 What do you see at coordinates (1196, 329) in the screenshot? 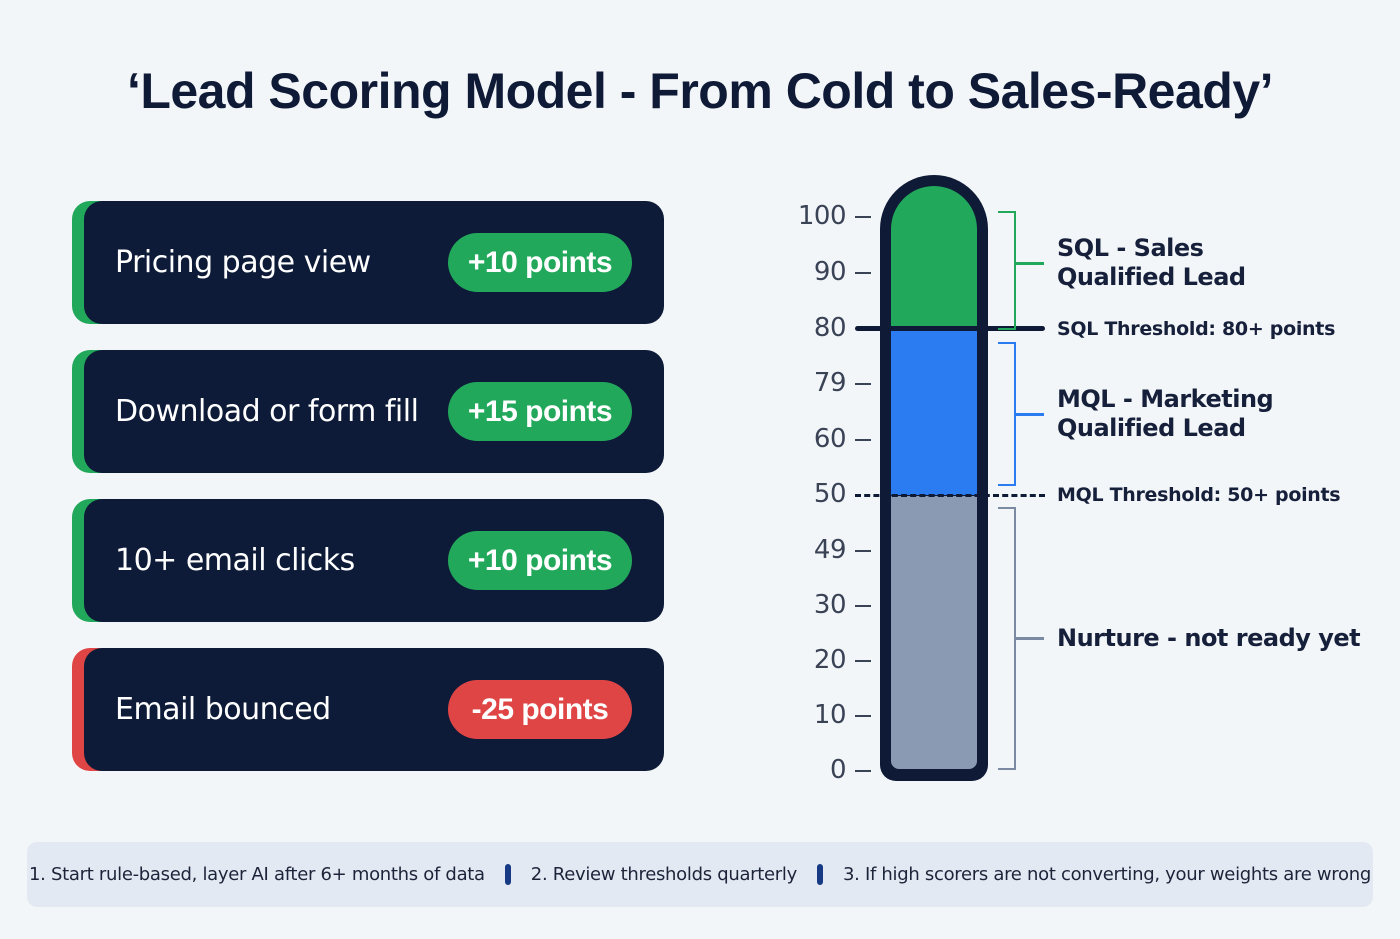
I see `sql-threshold-label: SQL Threshold: 80+ points` at bounding box center [1196, 329].